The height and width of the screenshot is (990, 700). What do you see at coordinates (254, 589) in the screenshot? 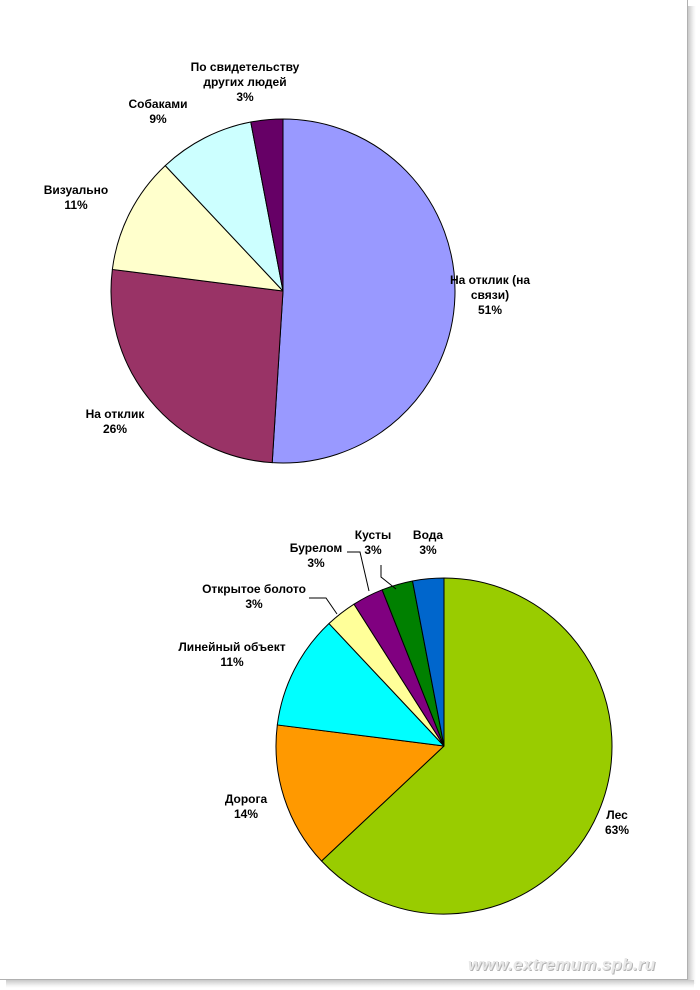
I see `slice-name-line: Открытое болото` at bounding box center [254, 589].